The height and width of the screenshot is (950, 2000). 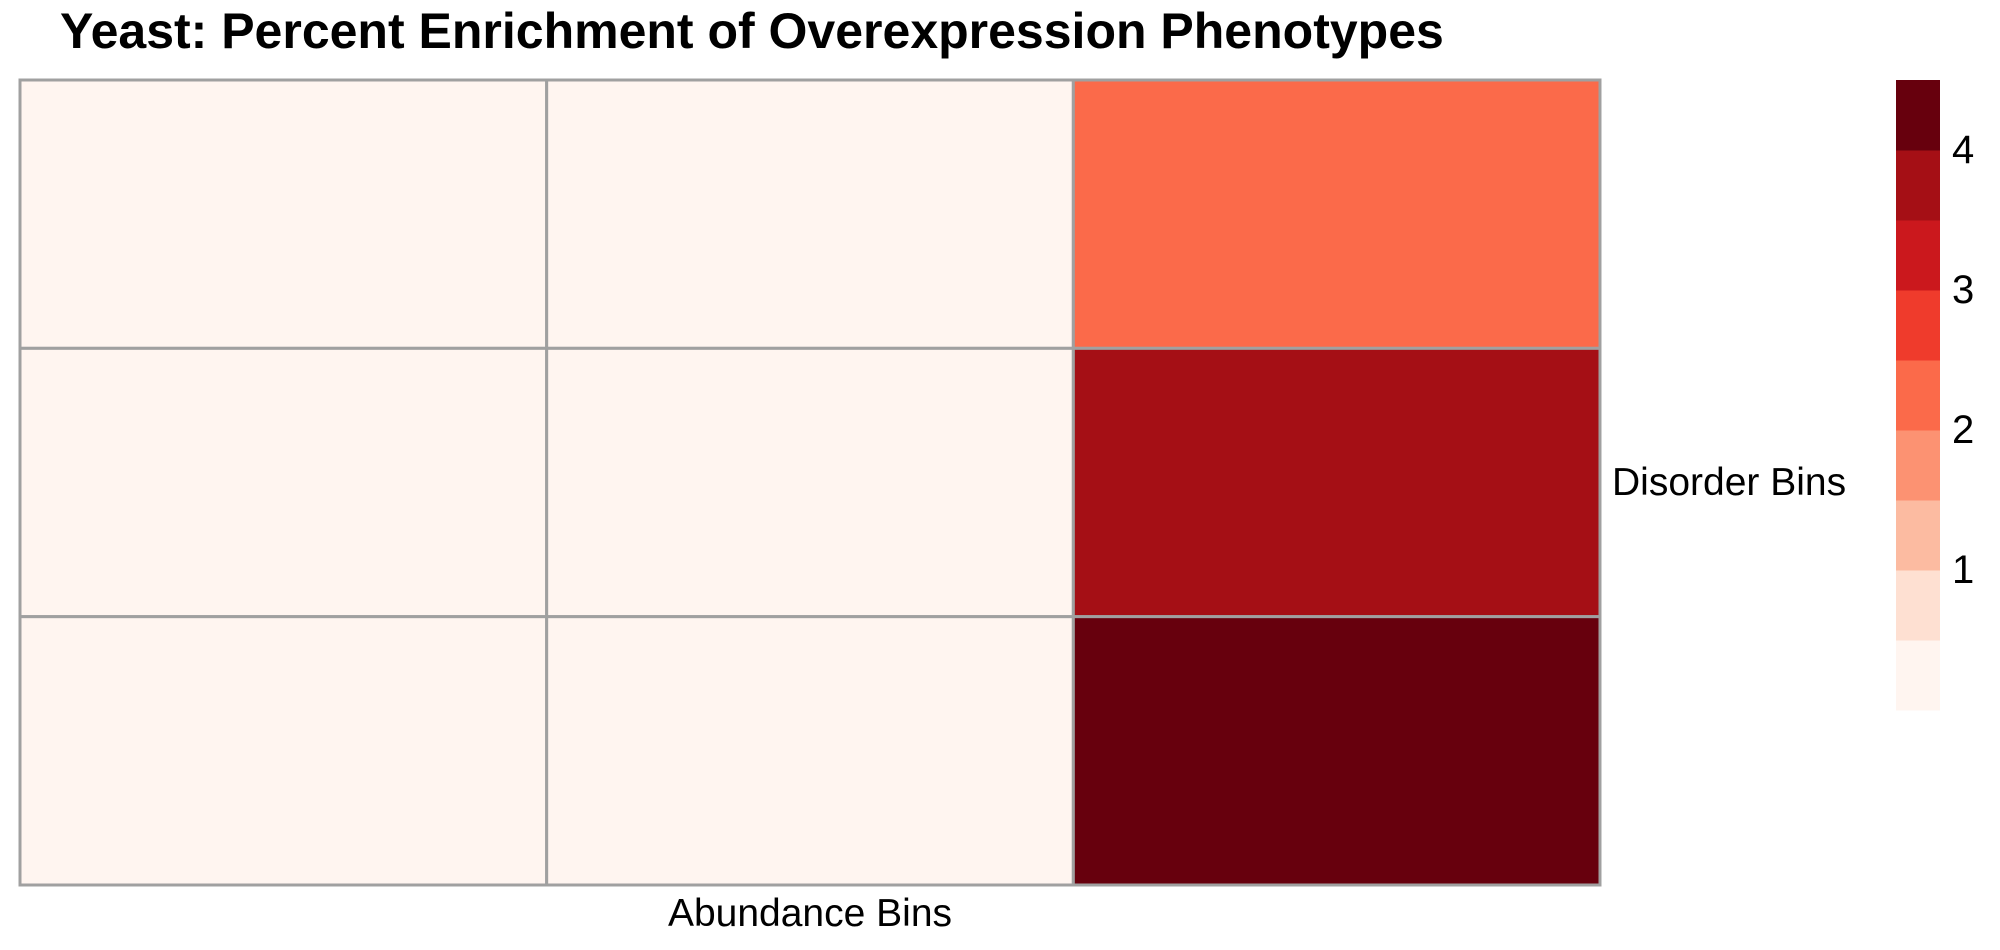 What do you see at coordinates (1729, 482) in the screenshot?
I see `y-axis-label: Disorder Bins` at bounding box center [1729, 482].